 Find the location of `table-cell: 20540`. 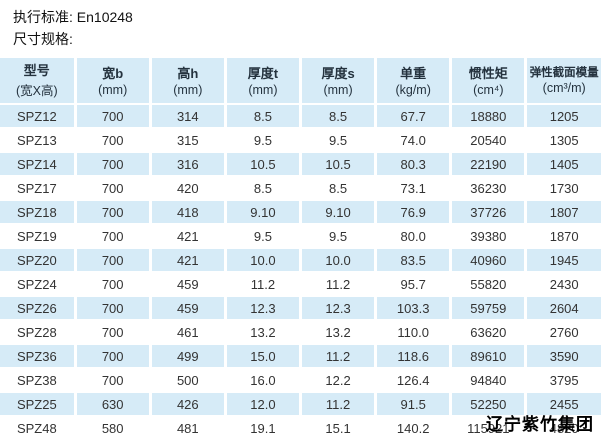

table-cell: 20540 is located at coordinates (487, 139).